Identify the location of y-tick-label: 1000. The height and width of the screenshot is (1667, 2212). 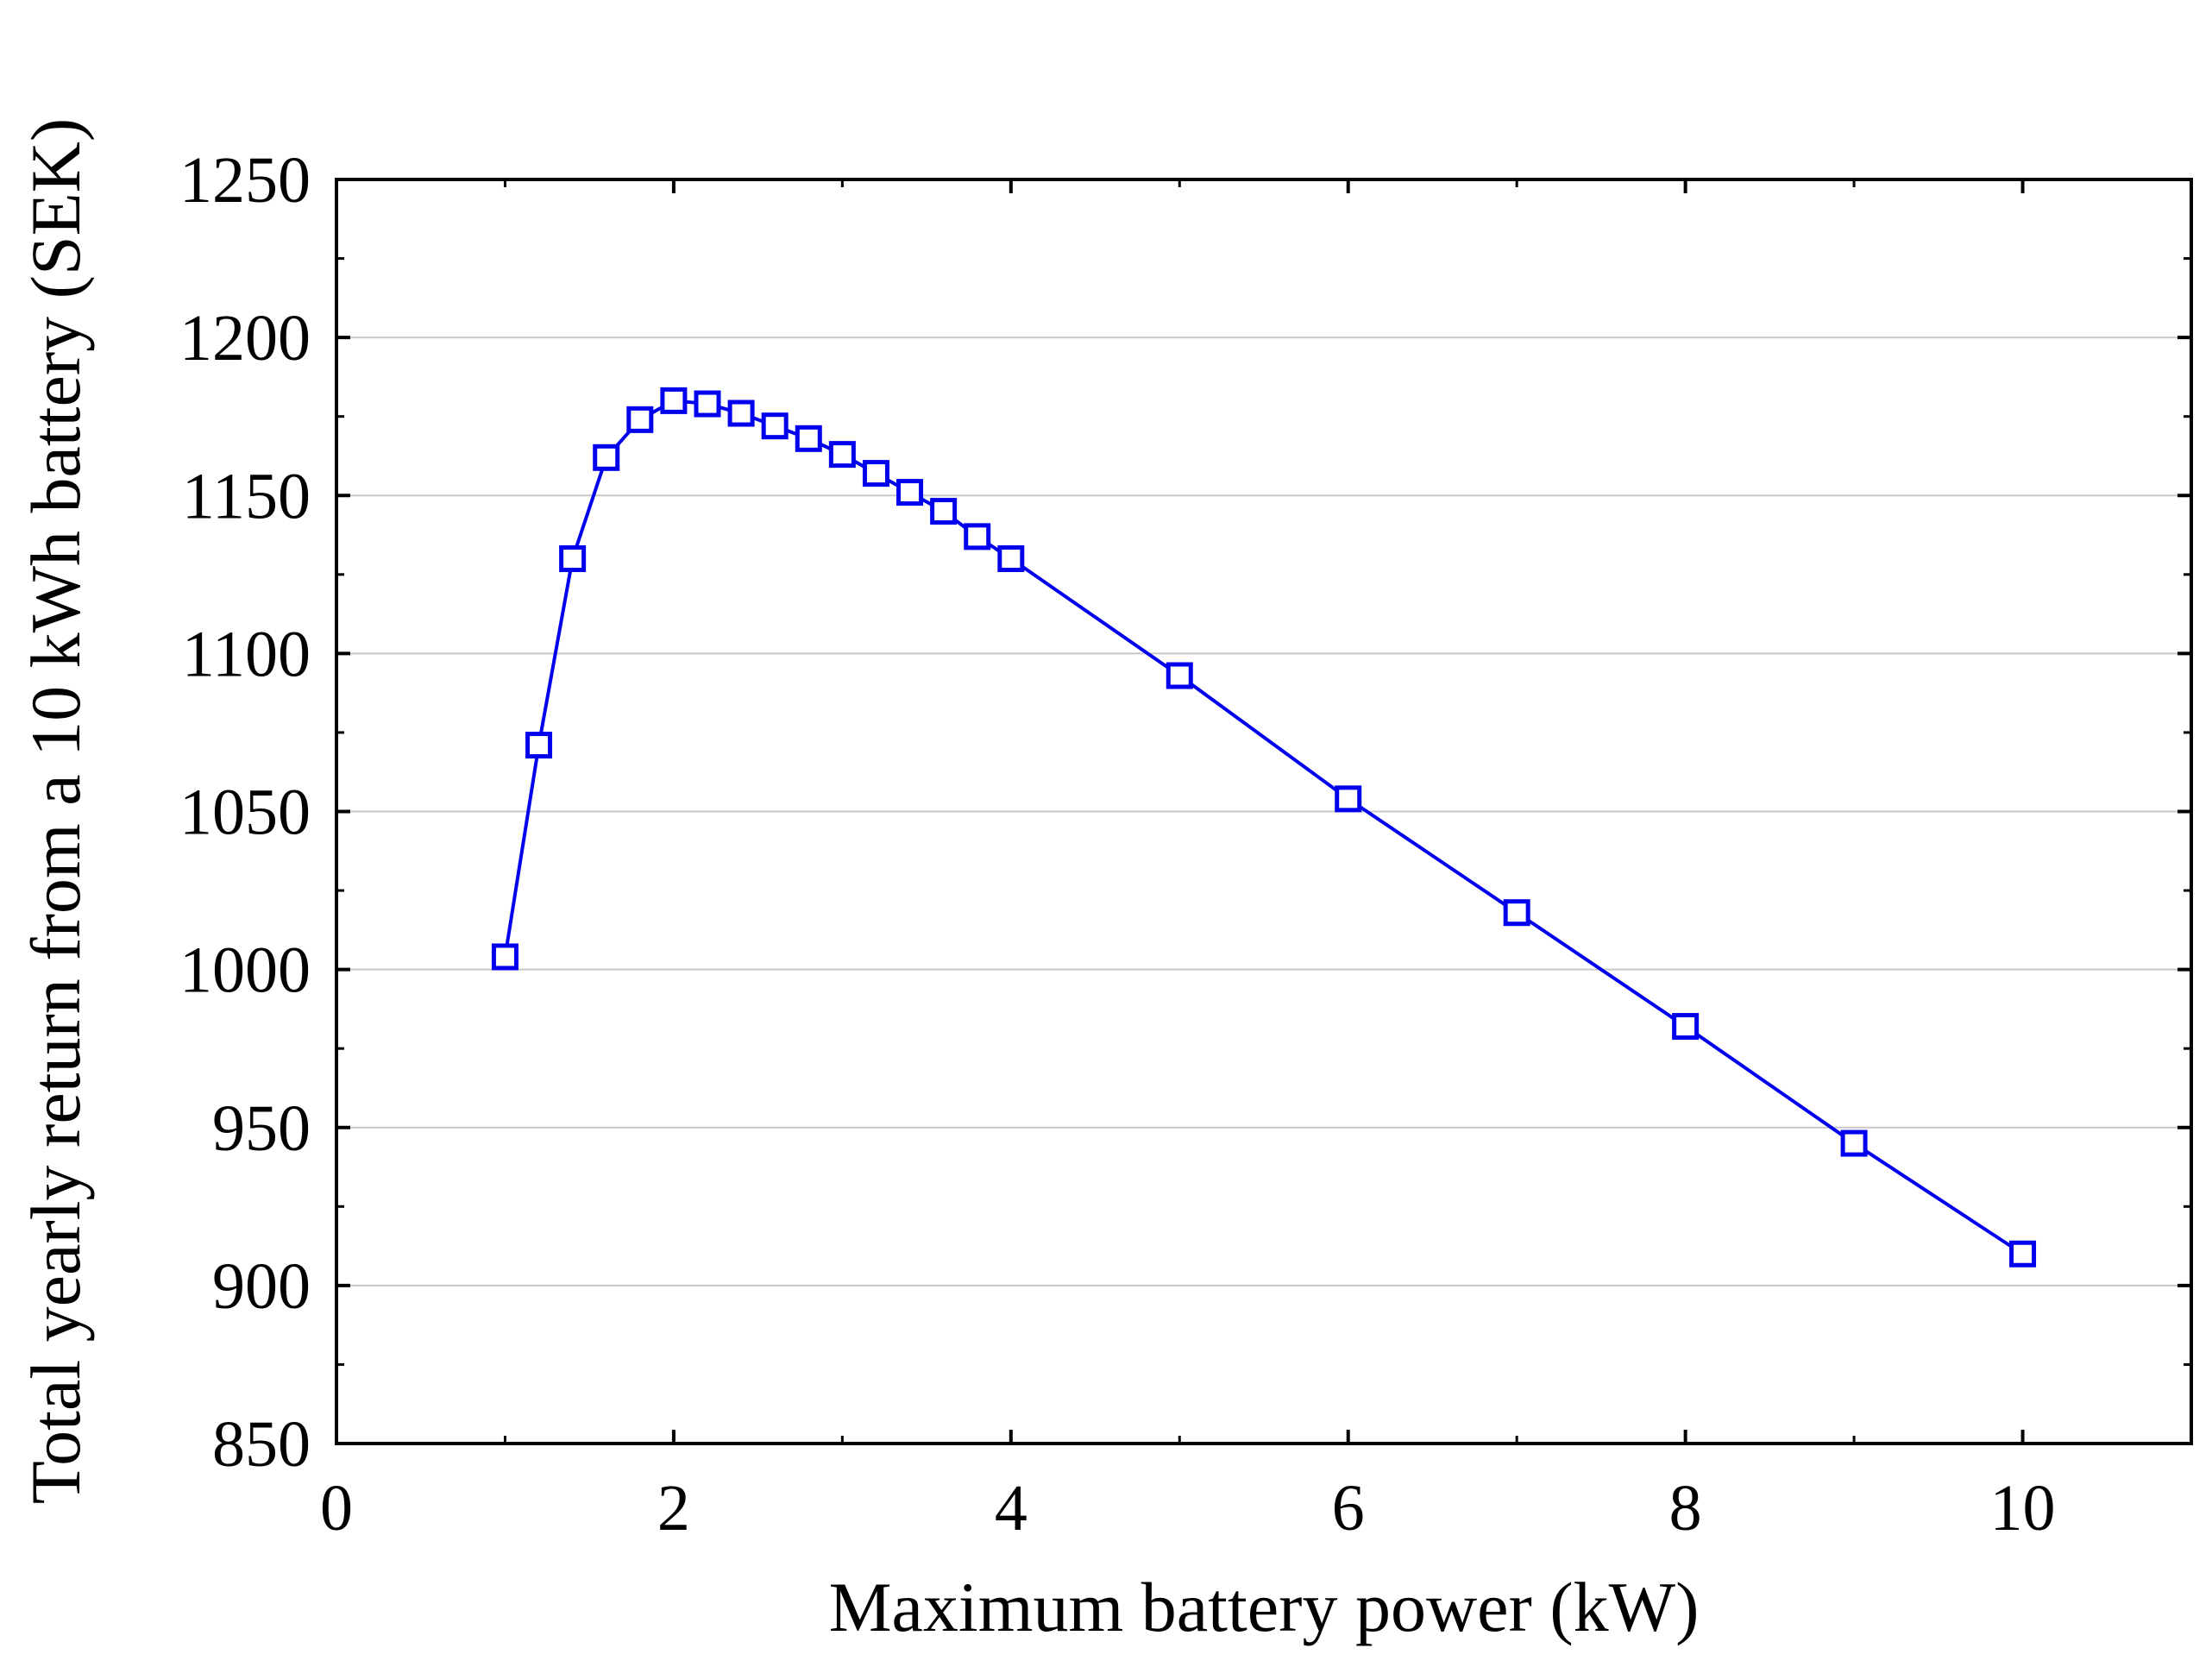
(245, 970).